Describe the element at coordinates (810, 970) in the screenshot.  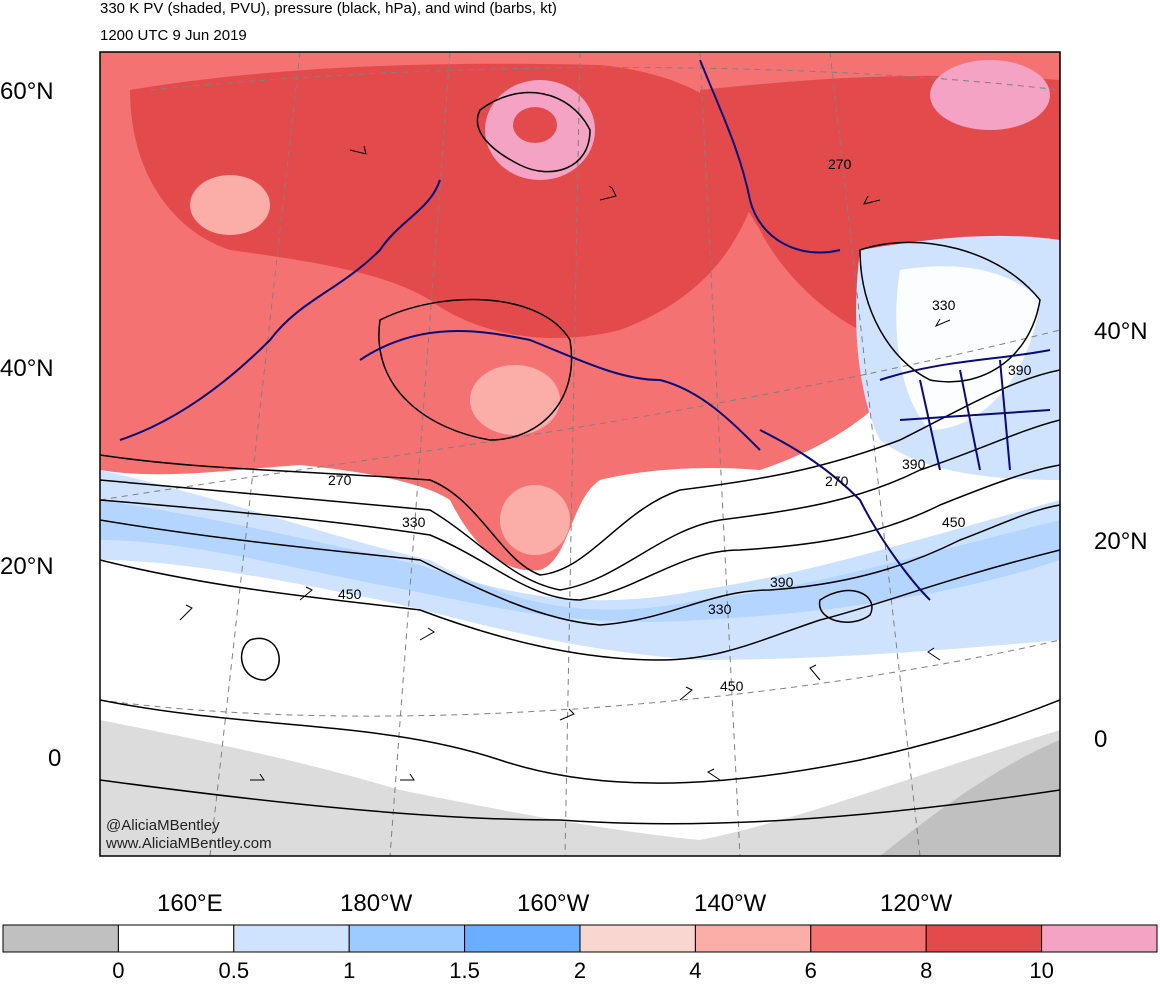
I see `colorbar-tick-label: 6` at that location.